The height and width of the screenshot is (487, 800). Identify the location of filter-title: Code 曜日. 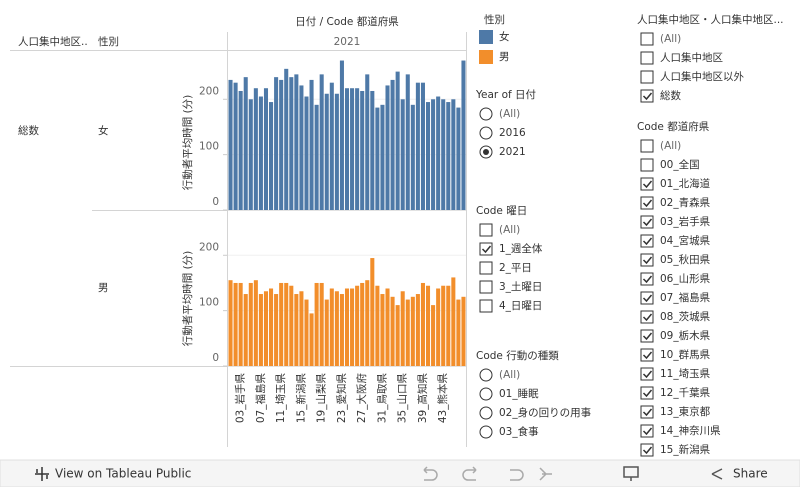
(501, 211).